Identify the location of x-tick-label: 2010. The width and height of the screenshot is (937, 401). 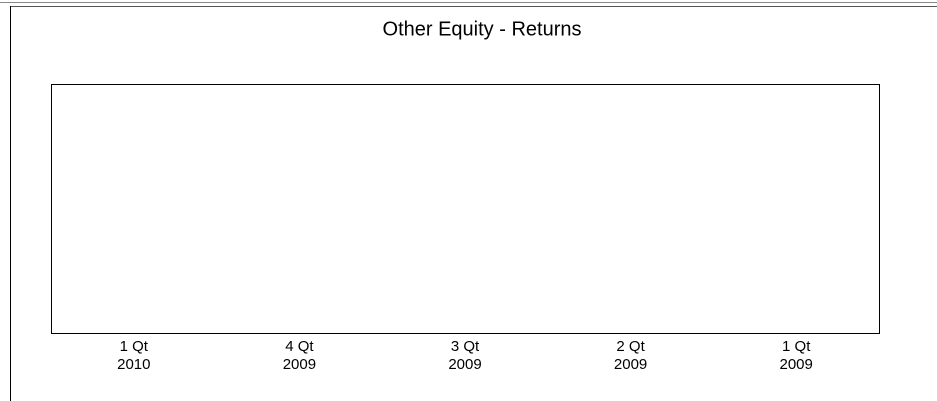
(133, 364).